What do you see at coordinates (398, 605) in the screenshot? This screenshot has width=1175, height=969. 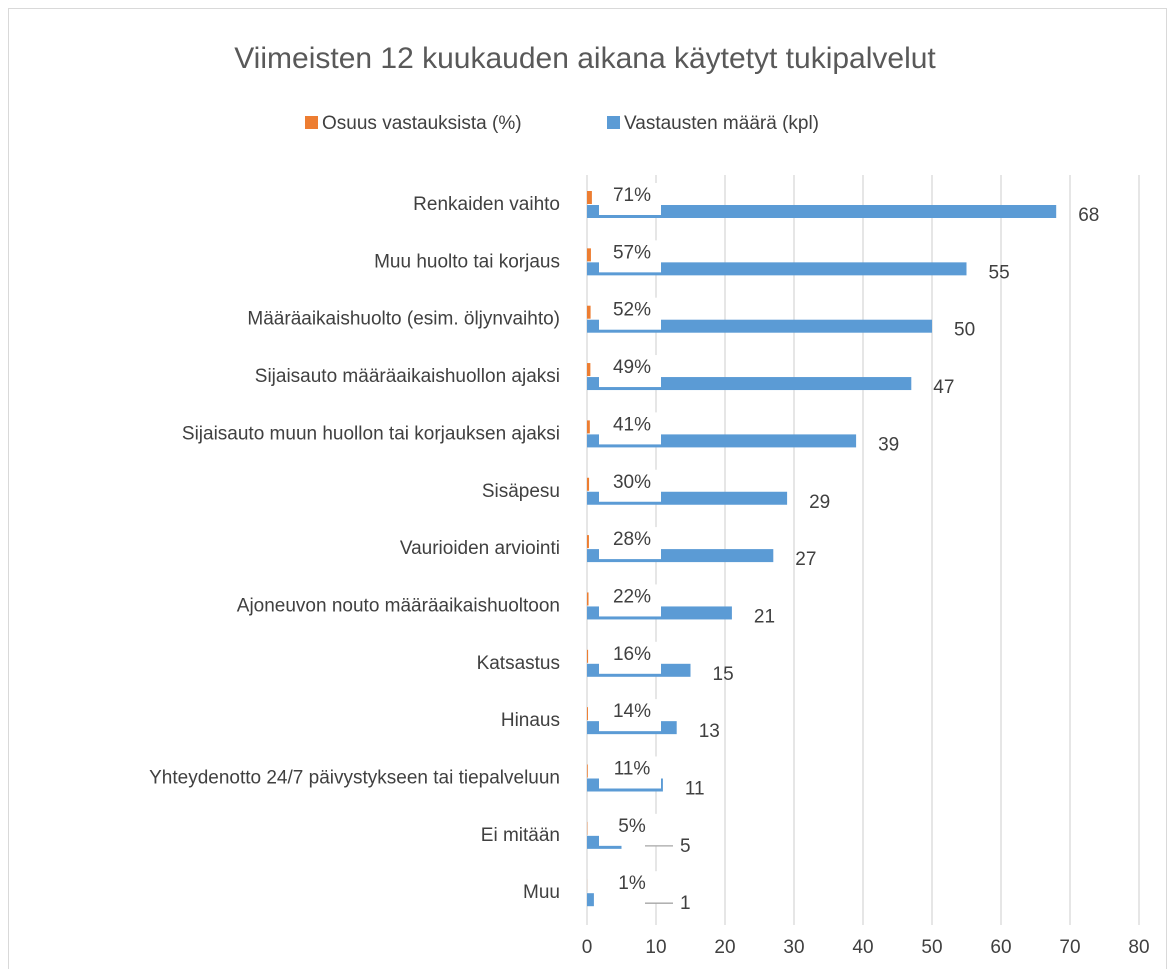 I see `y-tick-label: Ajoneuvon nouto määräaikaishuoltoon` at bounding box center [398, 605].